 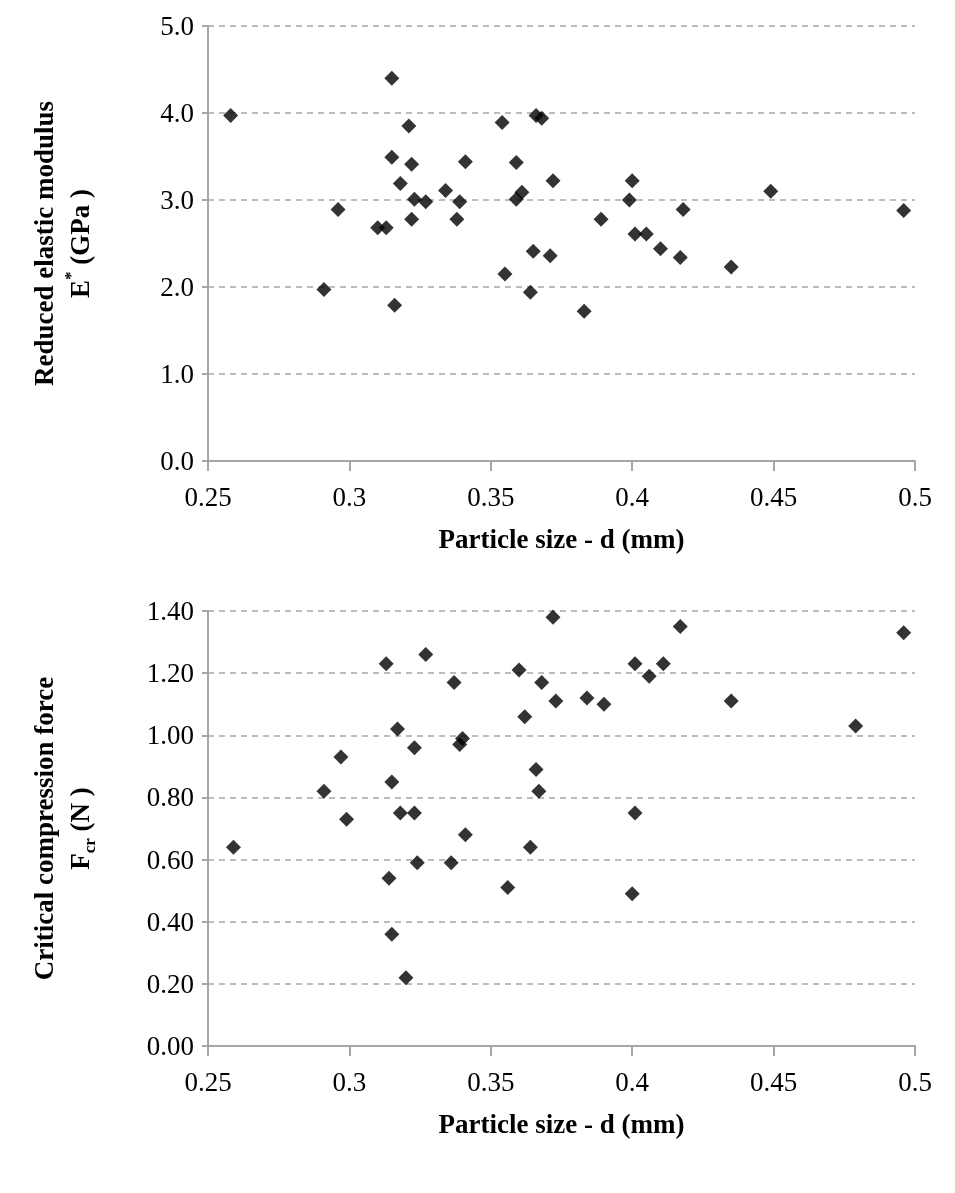 I want to click on y-tick-label: 0.00, so click(x=170, y=1046).